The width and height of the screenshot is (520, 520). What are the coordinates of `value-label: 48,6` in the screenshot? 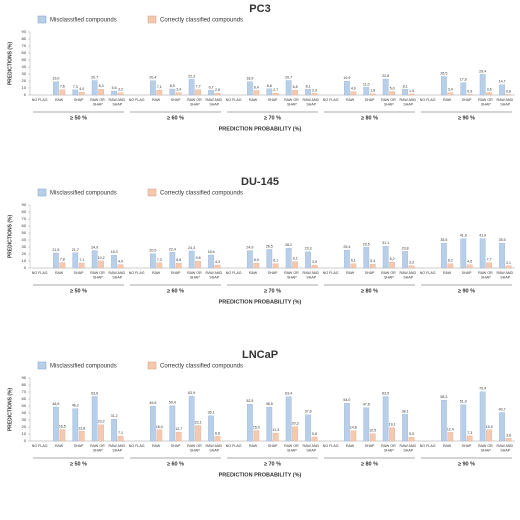 It's located at (55, 404).